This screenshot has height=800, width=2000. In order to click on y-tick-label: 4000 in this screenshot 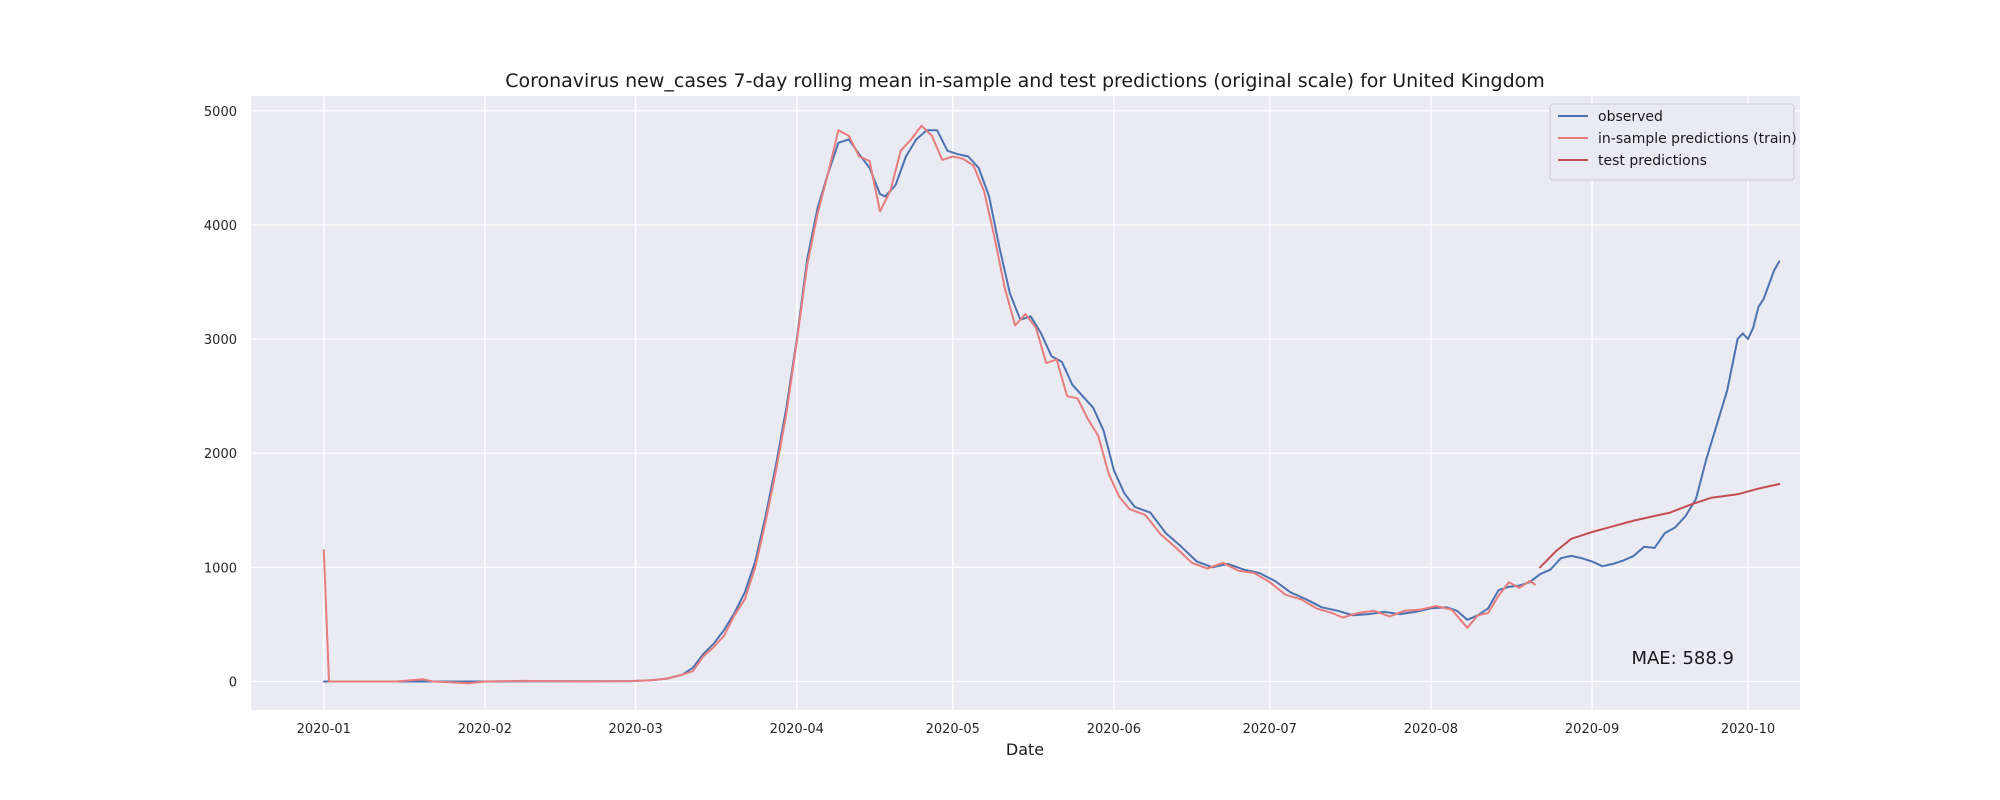, I will do `click(220, 226)`.